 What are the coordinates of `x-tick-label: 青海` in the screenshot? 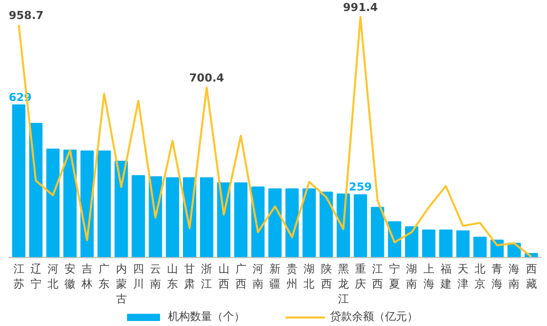 It's located at (497, 276).